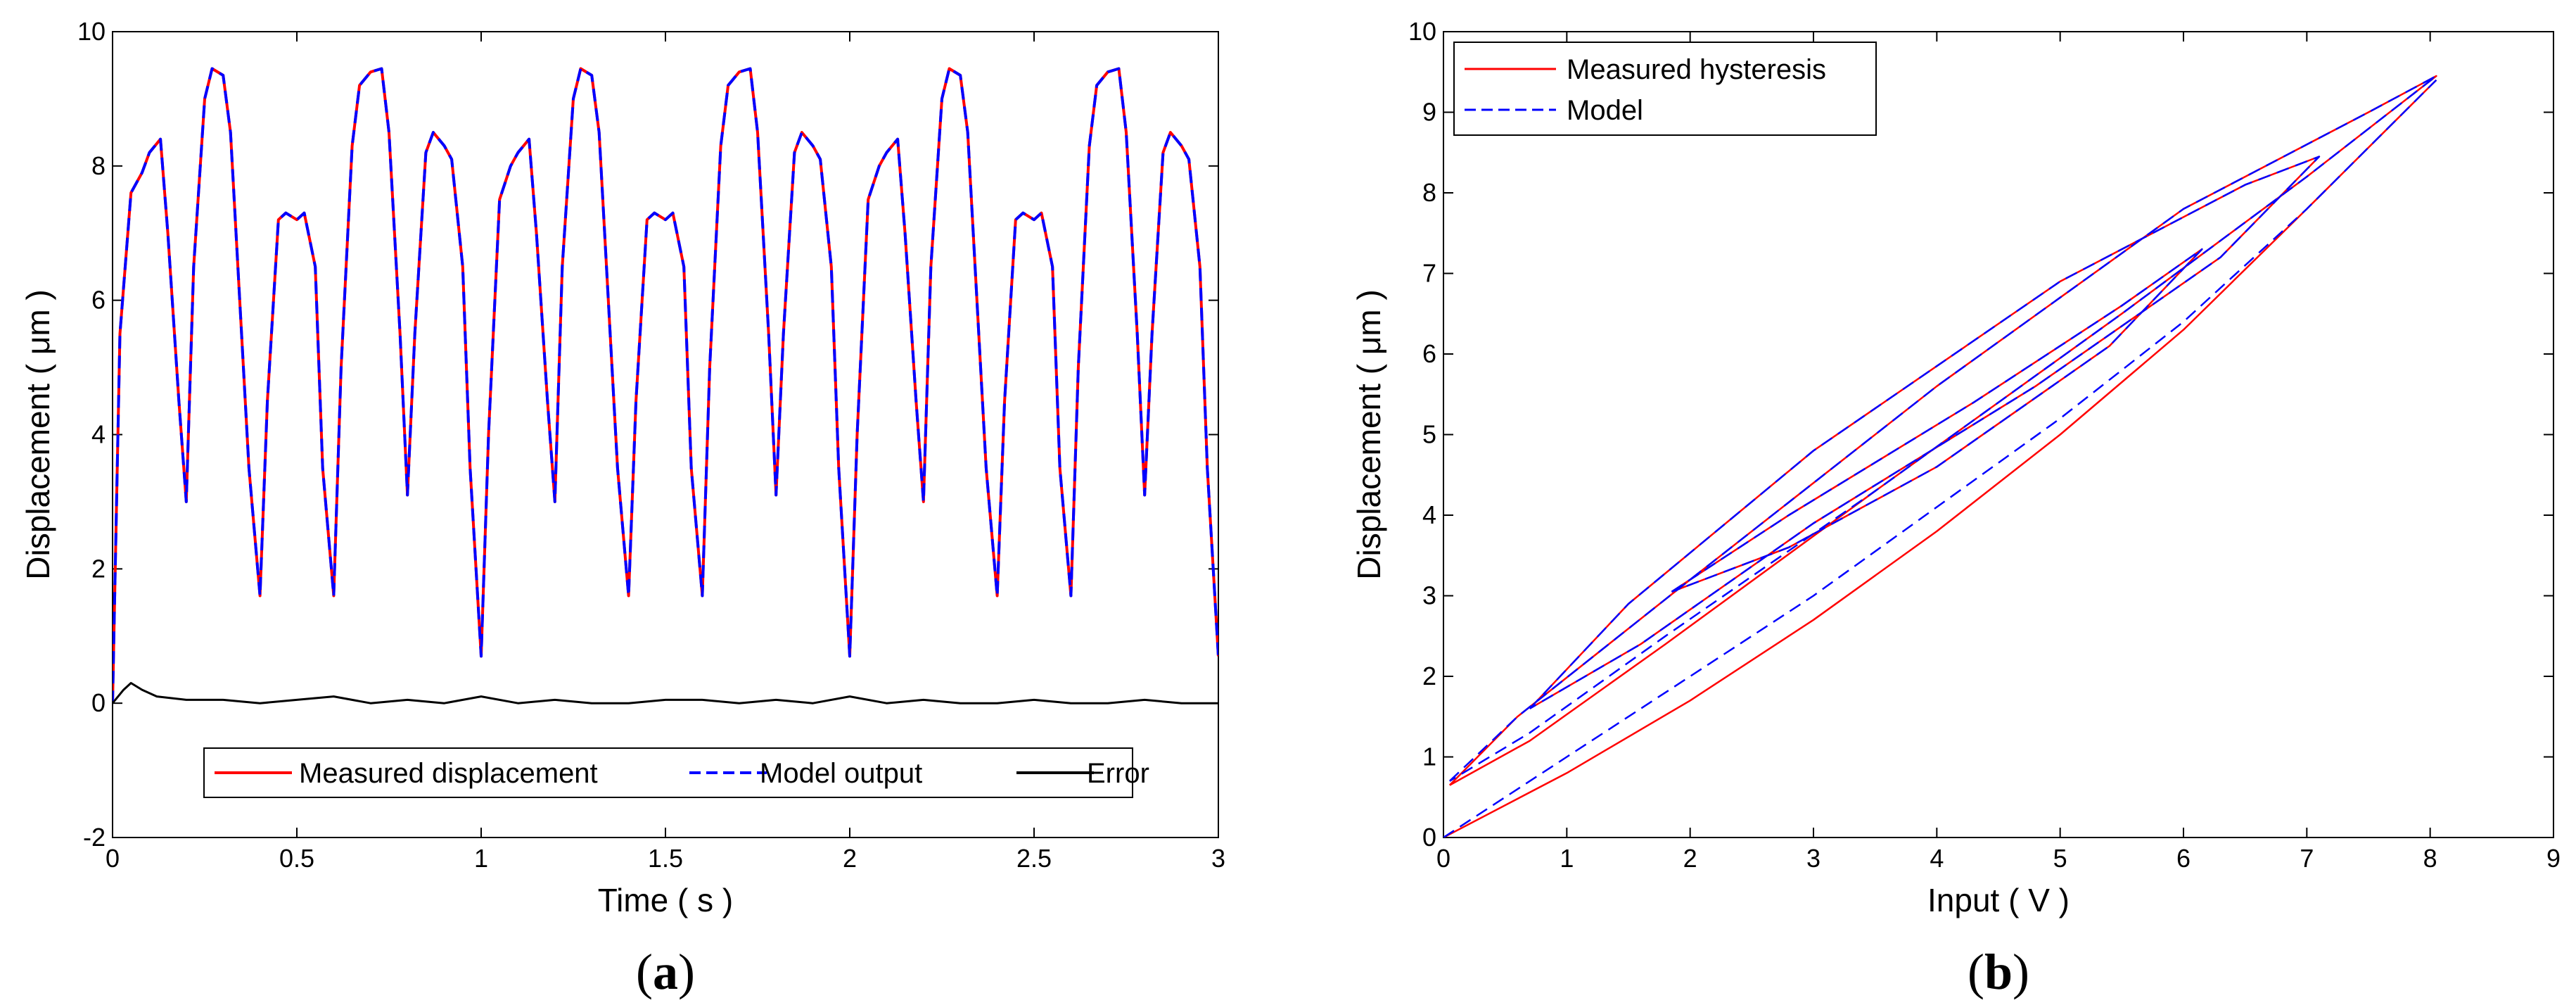 This screenshot has width=2576, height=1005. What do you see at coordinates (665, 972) in the screenshot?
I see `panel-a-caption: (a)` at bounding box center [665, 972].